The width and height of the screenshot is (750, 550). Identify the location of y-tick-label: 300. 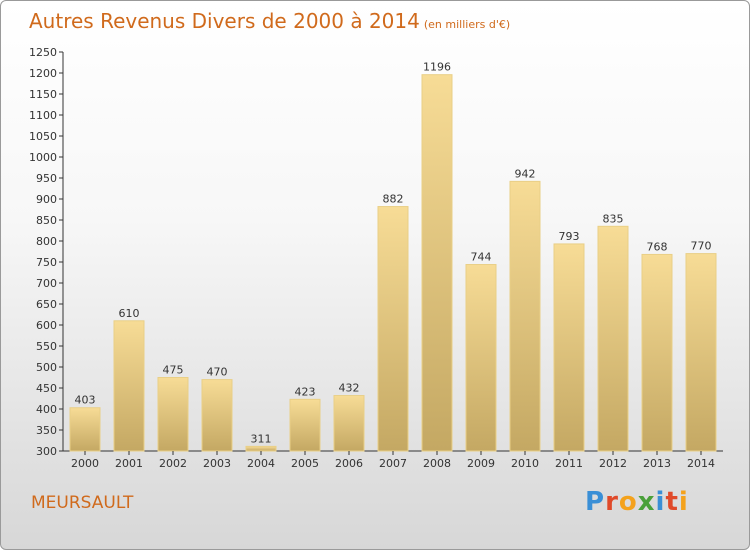
(46, 451).